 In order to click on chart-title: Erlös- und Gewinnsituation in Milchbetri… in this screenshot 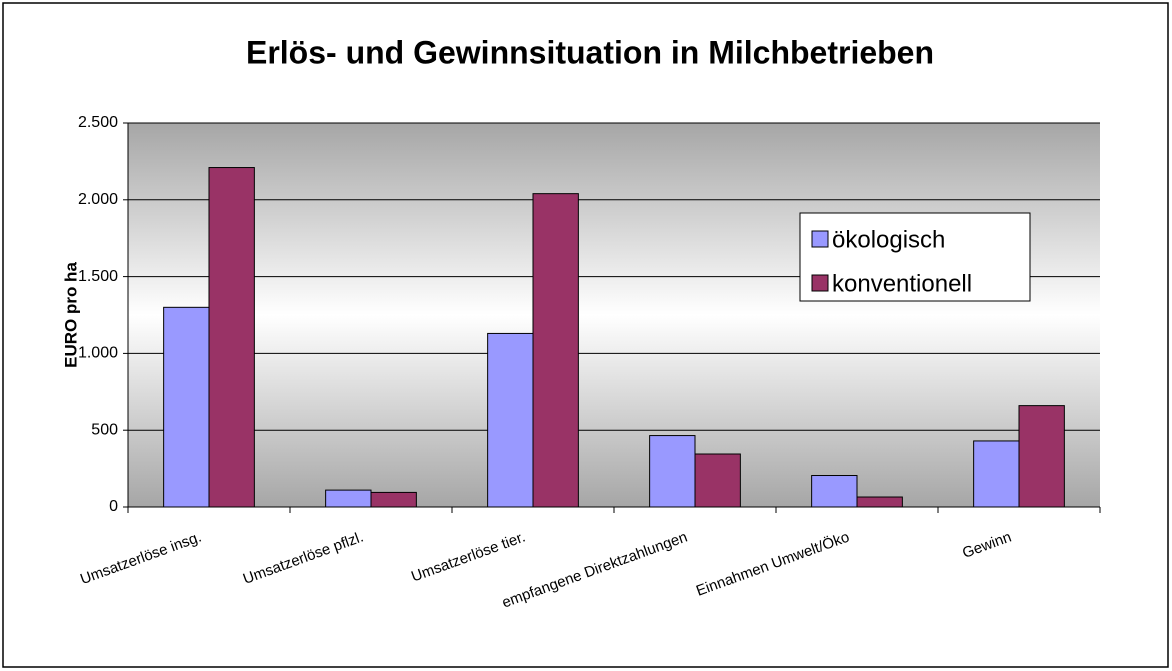, I will do `click(590, 52)`.